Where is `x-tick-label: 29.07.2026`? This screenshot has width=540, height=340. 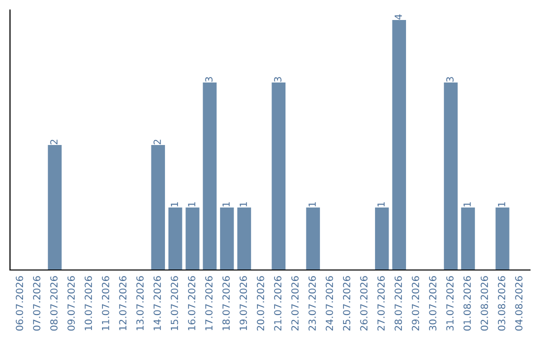 x-tick-label: 29.07.2026 is located at coordinates (416, 303).